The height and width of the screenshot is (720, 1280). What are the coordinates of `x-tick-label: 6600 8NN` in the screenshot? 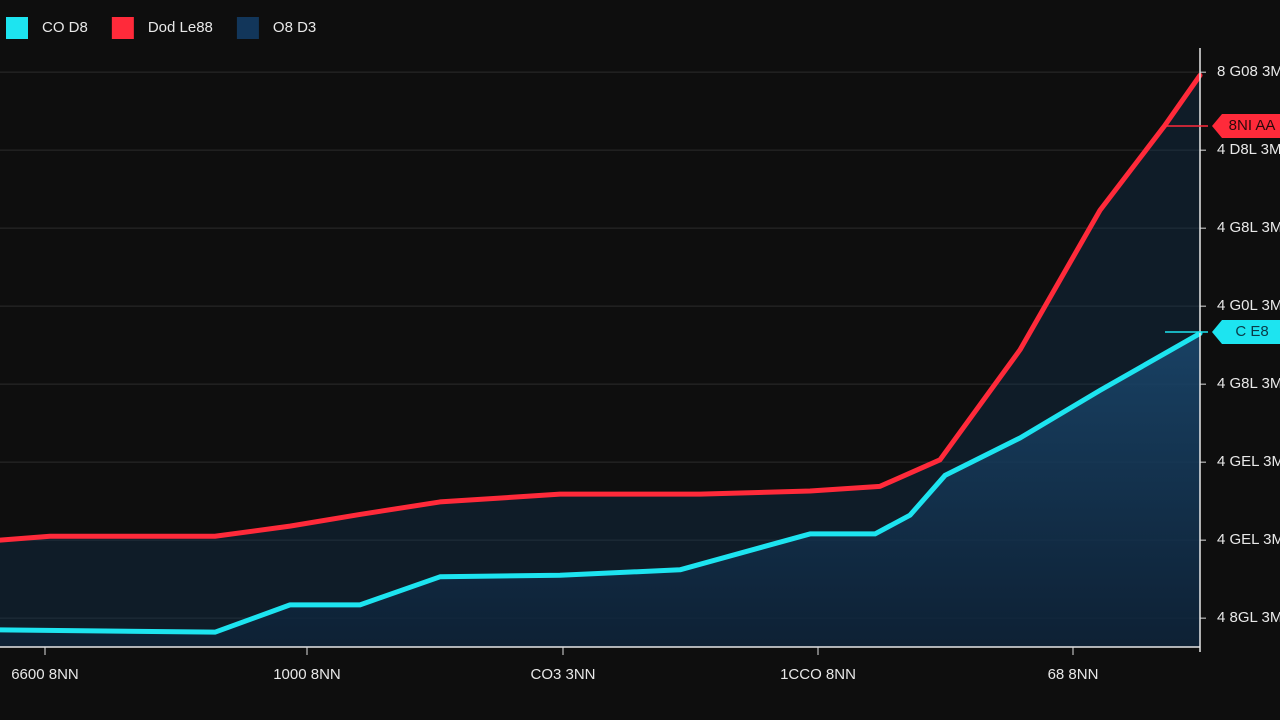 It's located at (45, 674).